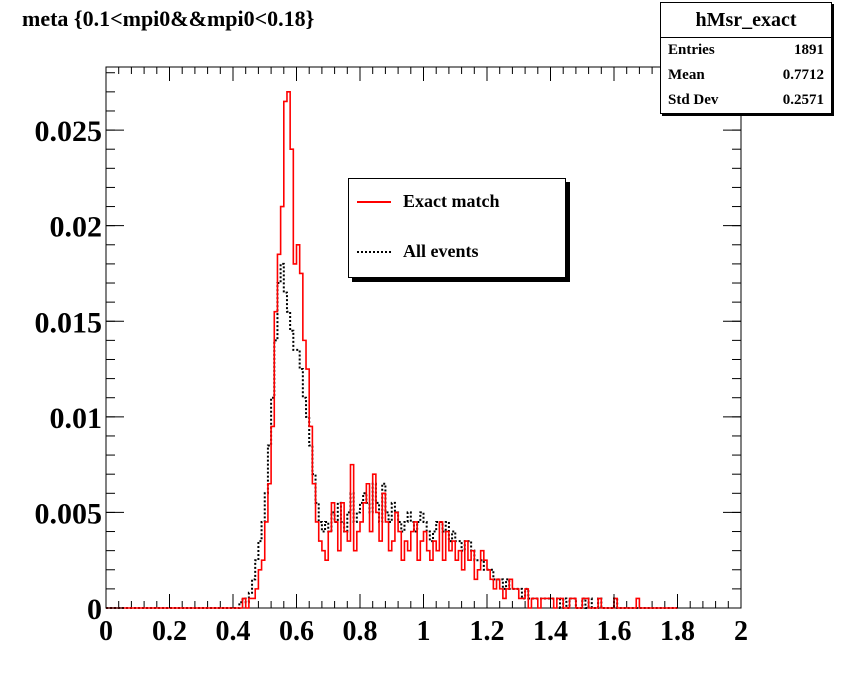 Image resolution: width=847 pixels, height=676 pixels. What do you see at coordinates (451, 201) in the screenshot?
I see `legend-label: Exact match` at bounding box center [451, 201].